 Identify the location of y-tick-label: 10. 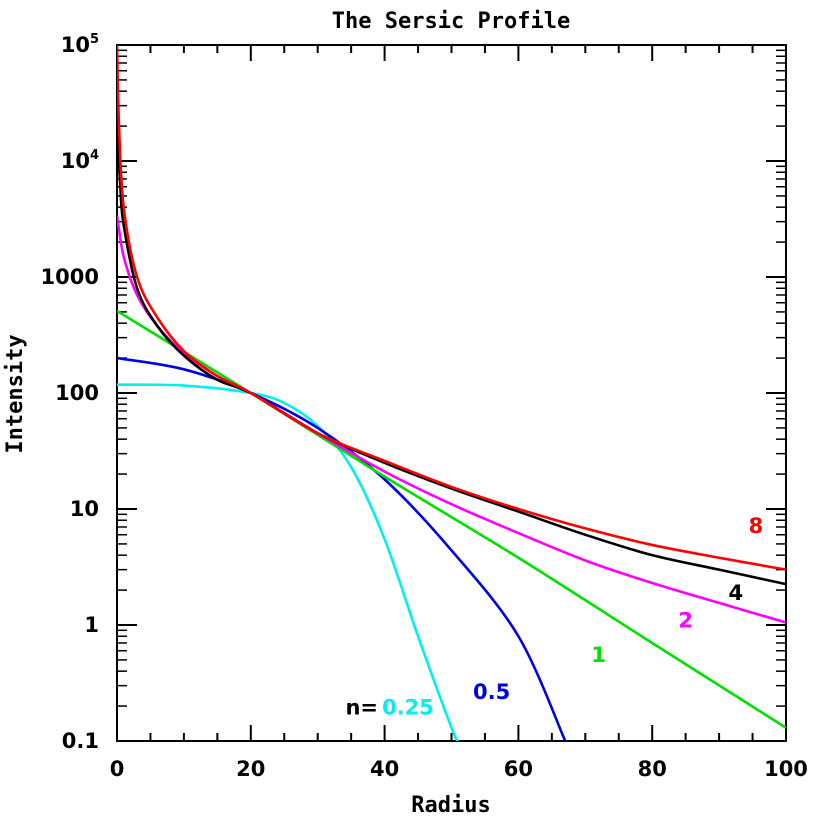
(84, 509).